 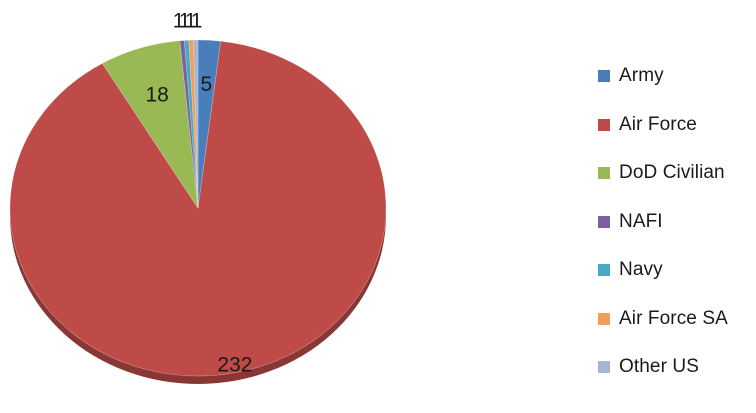 What do you see at coordinates (197, 21) in the screenshot?
I see `data-label-other-us: 1` at bounding box center [197, 21].